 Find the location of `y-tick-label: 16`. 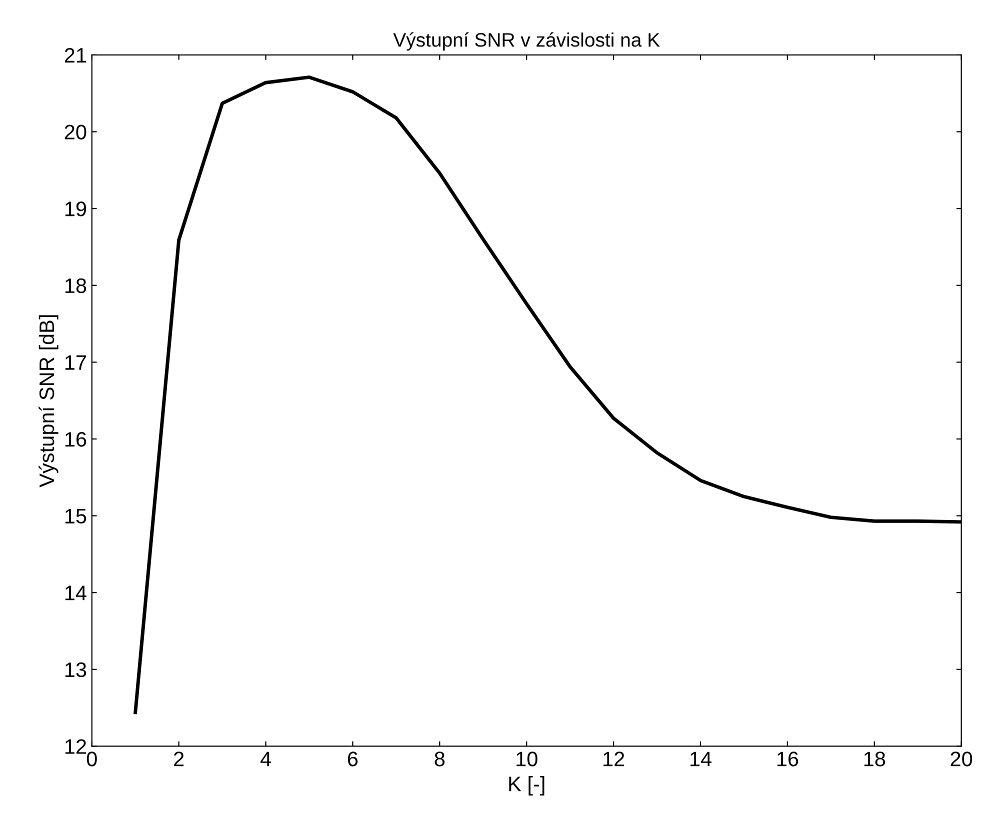

y-tick-label: 16 is located at coordinates (75, 439).